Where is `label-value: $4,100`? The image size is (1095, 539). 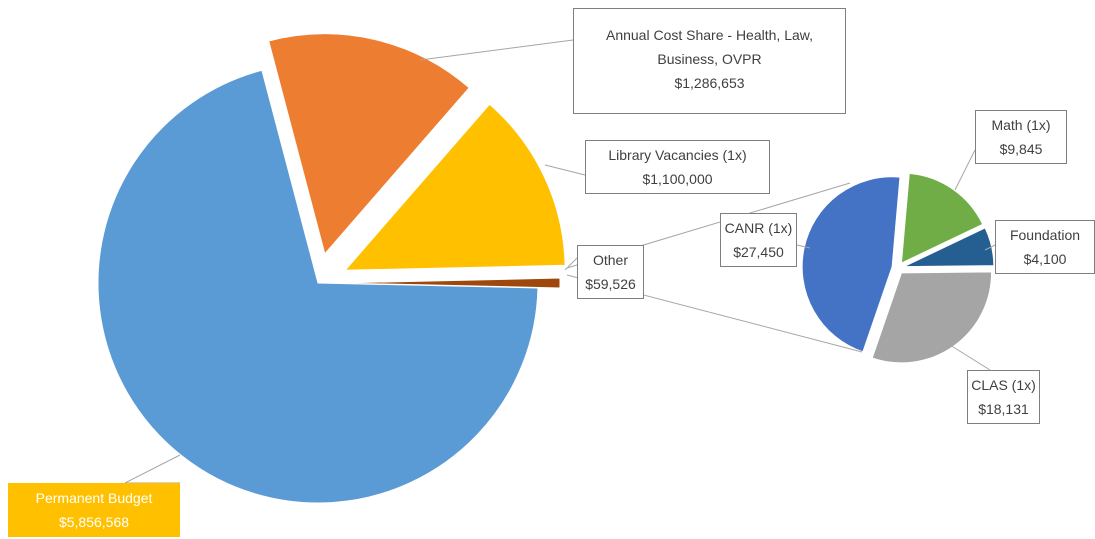
label-value: $4,100 is located at coordinates (1045, 259).